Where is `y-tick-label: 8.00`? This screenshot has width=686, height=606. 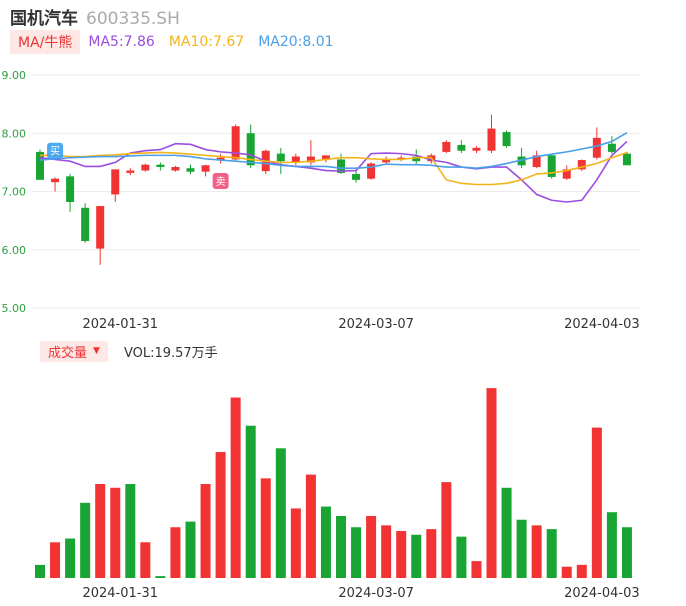 y-tick-label: 8.00 is located at coordinates (14, 133).